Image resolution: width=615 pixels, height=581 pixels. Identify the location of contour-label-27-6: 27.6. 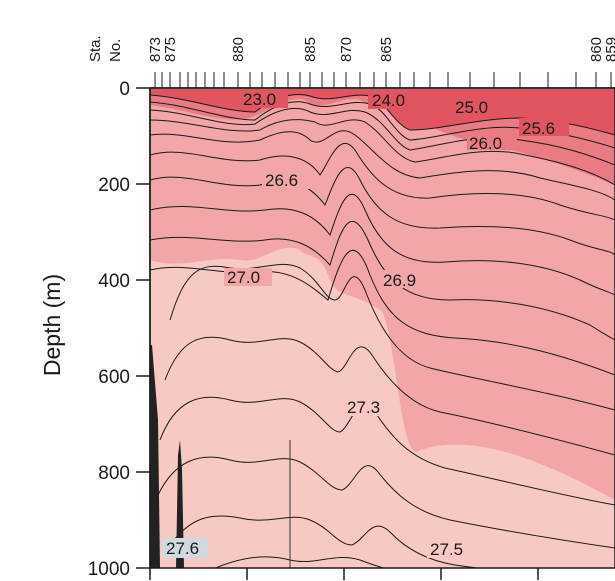
(182, 548).